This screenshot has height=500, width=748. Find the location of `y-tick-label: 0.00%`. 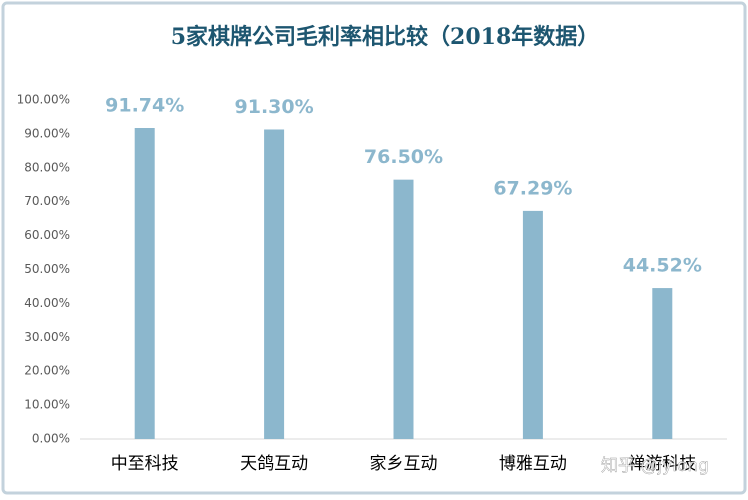

y-tick-label: 0.00% is located at coordinates (51, 439).